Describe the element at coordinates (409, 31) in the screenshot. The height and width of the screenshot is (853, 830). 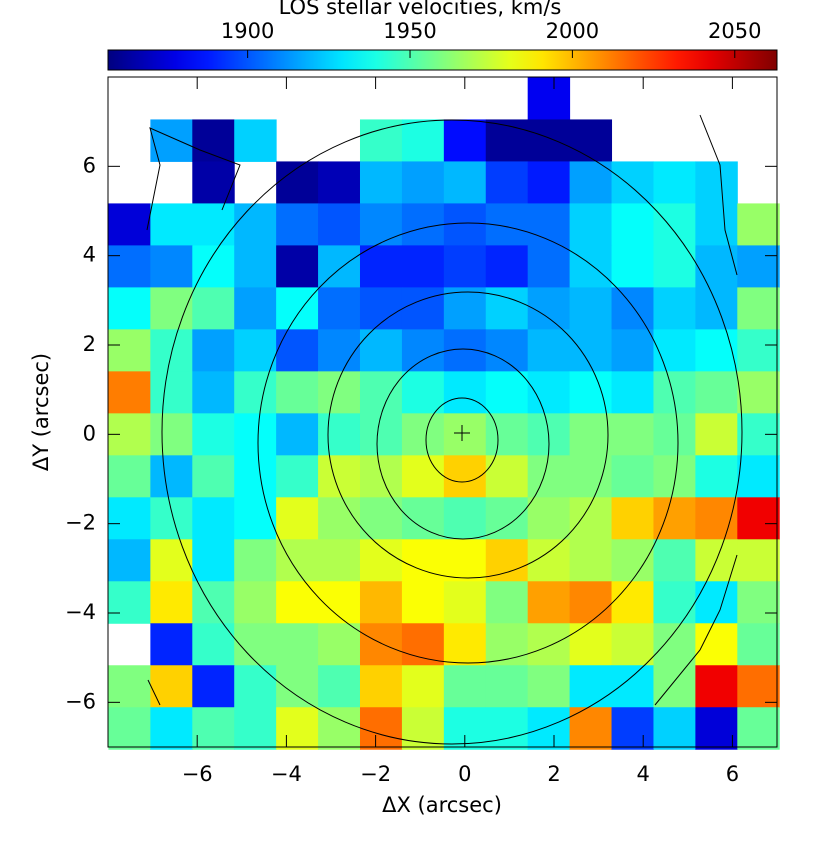
I see `colorbar-tick-label: 1950` at that location.